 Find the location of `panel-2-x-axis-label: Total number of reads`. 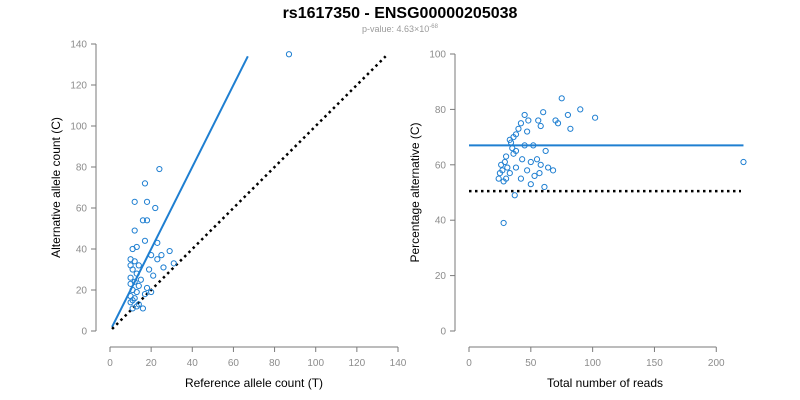

panel-2-x-axis-label: Total number of reads is located at coordinates (605, 383).